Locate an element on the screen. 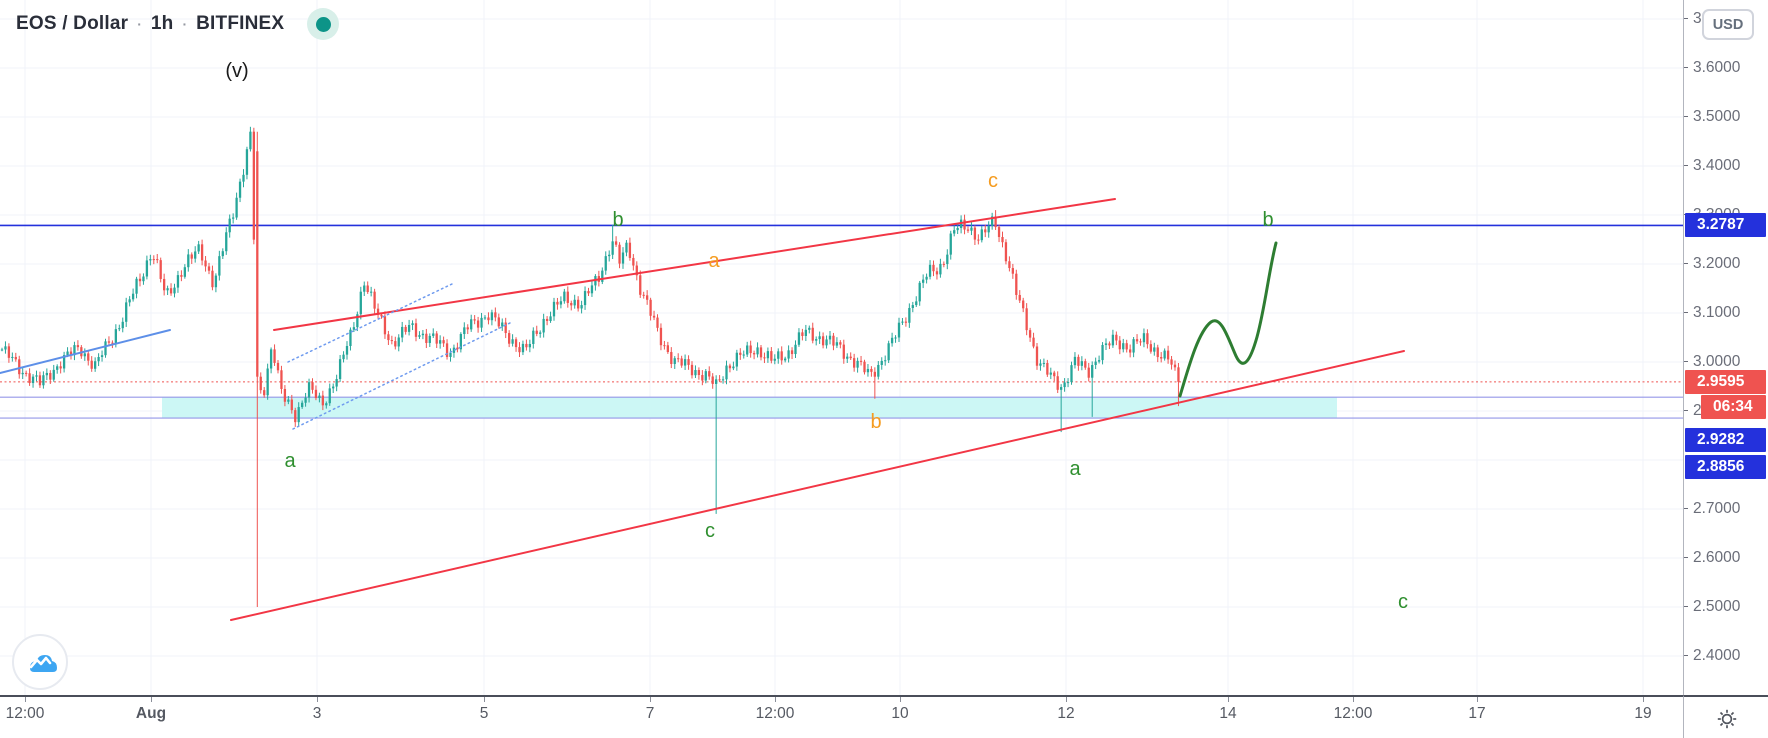  price-tick-label: 2.6000 is located at coordinates (1726, 558).